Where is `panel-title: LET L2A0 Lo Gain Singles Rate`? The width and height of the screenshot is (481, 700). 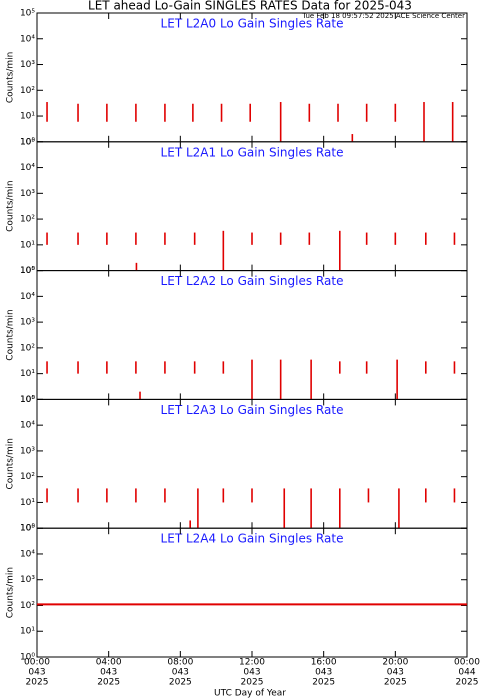
panel-title: LET L2A0 Lo Gain Singles Rate is located at coordinates (252, 24).